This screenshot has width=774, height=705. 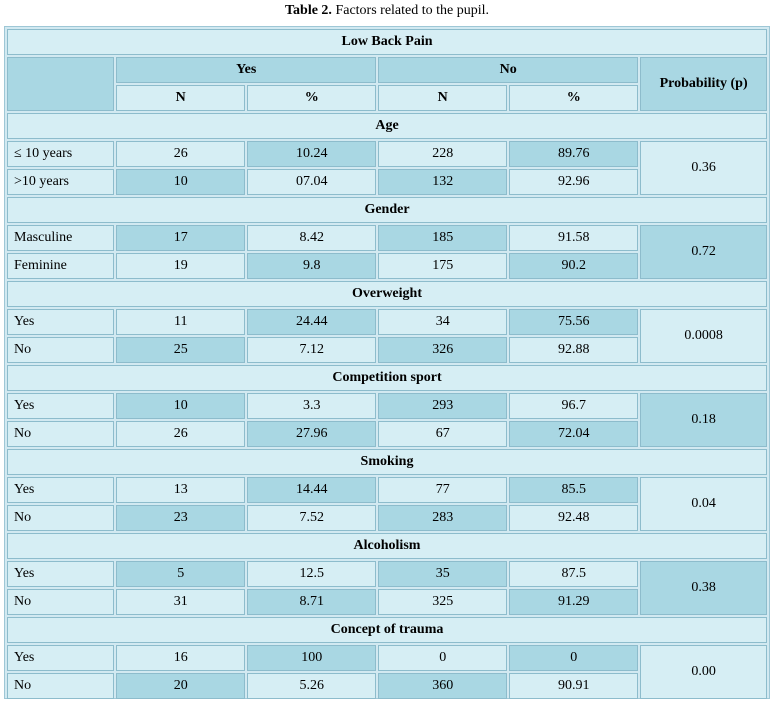 I want to click on no-n-cell: 325, so click(x=443, y=602).